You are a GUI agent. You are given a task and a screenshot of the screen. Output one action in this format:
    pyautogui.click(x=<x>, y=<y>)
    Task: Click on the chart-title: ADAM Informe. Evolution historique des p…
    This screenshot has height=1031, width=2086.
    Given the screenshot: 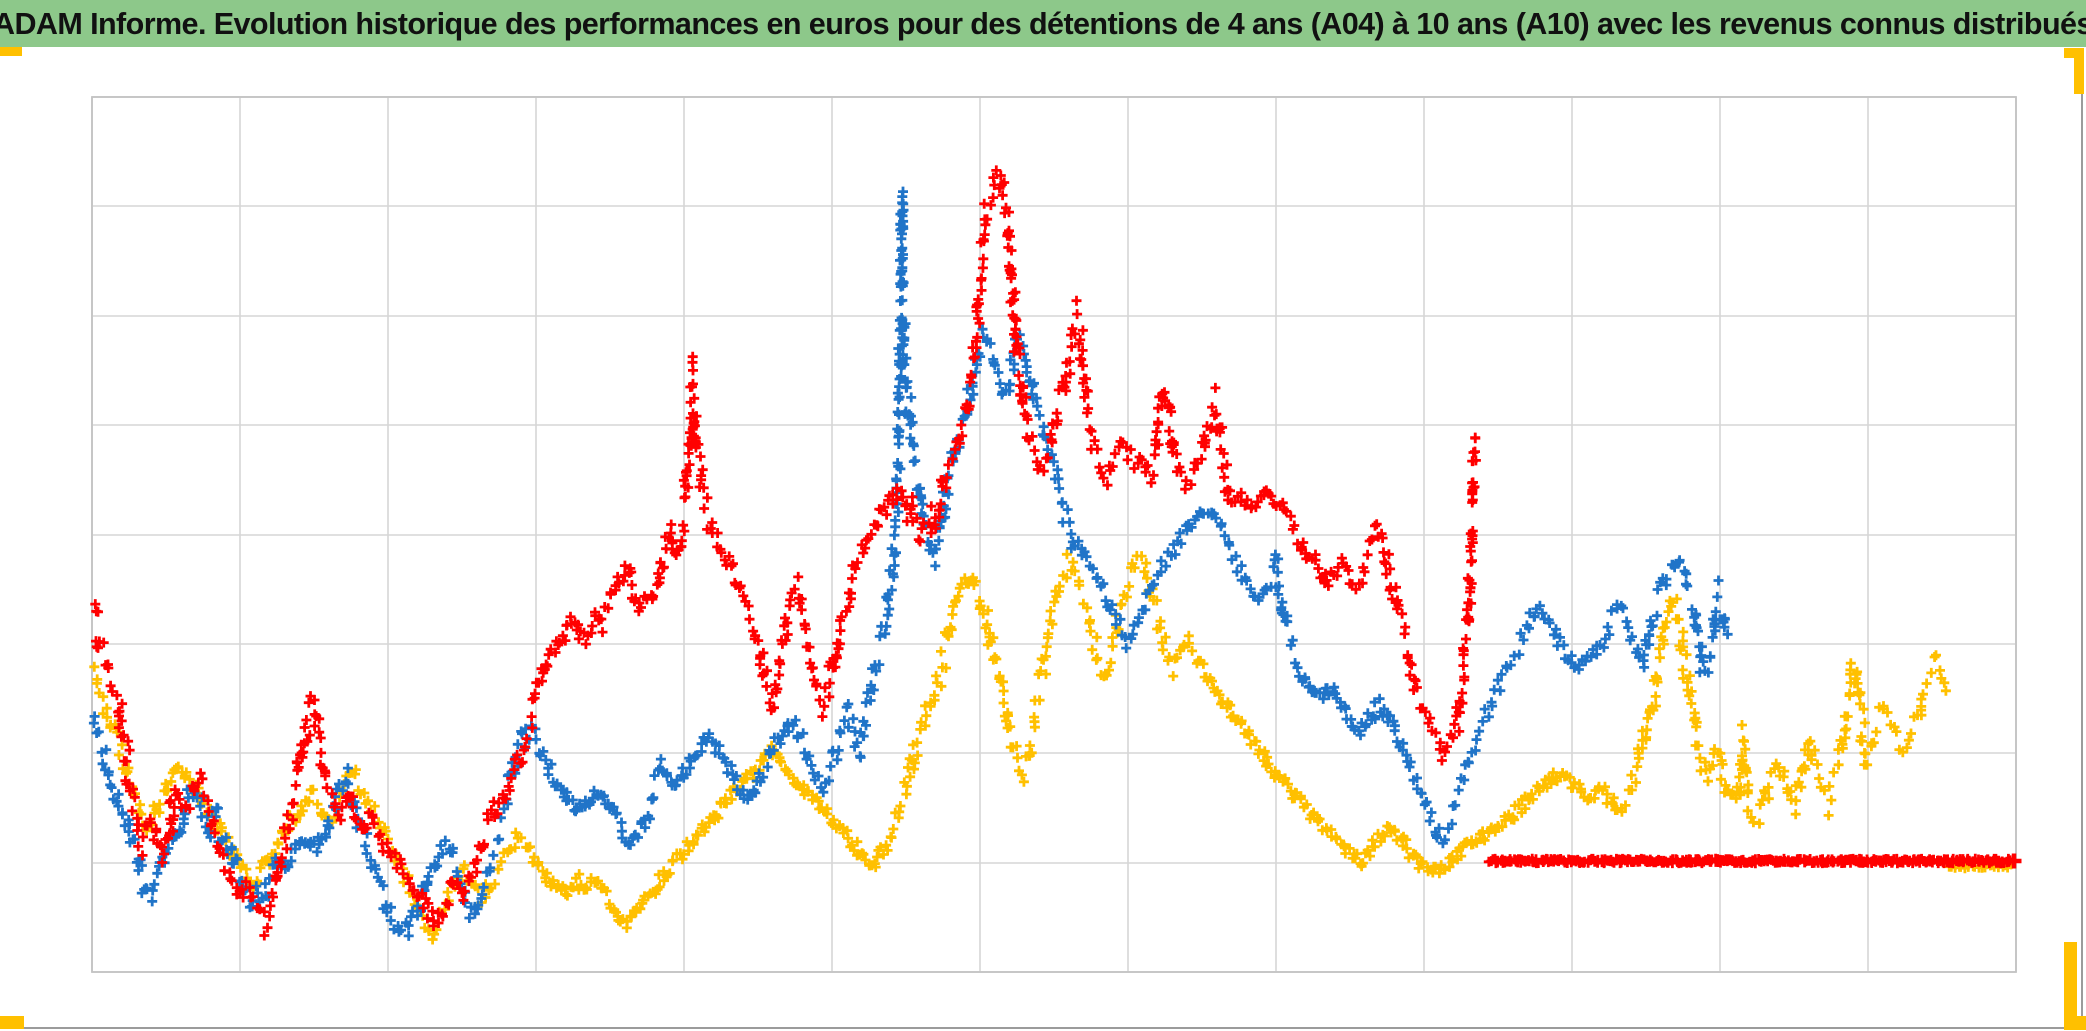 What is the action you would take?
    pyautogui.click(x=1043, y=23)
    